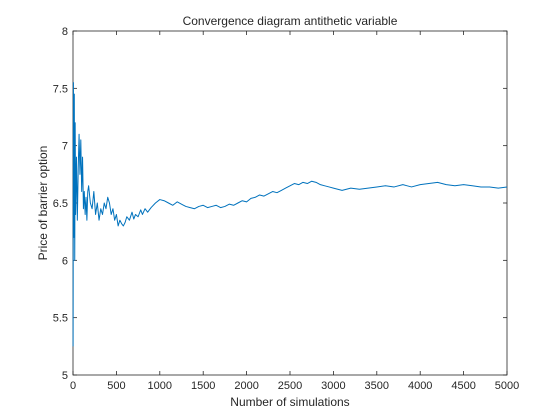 The image size is (560, 420). Describe the element at coordinates (289, 402) in the screenshot. I see `x-axis-label: Number of simulations` at that location.